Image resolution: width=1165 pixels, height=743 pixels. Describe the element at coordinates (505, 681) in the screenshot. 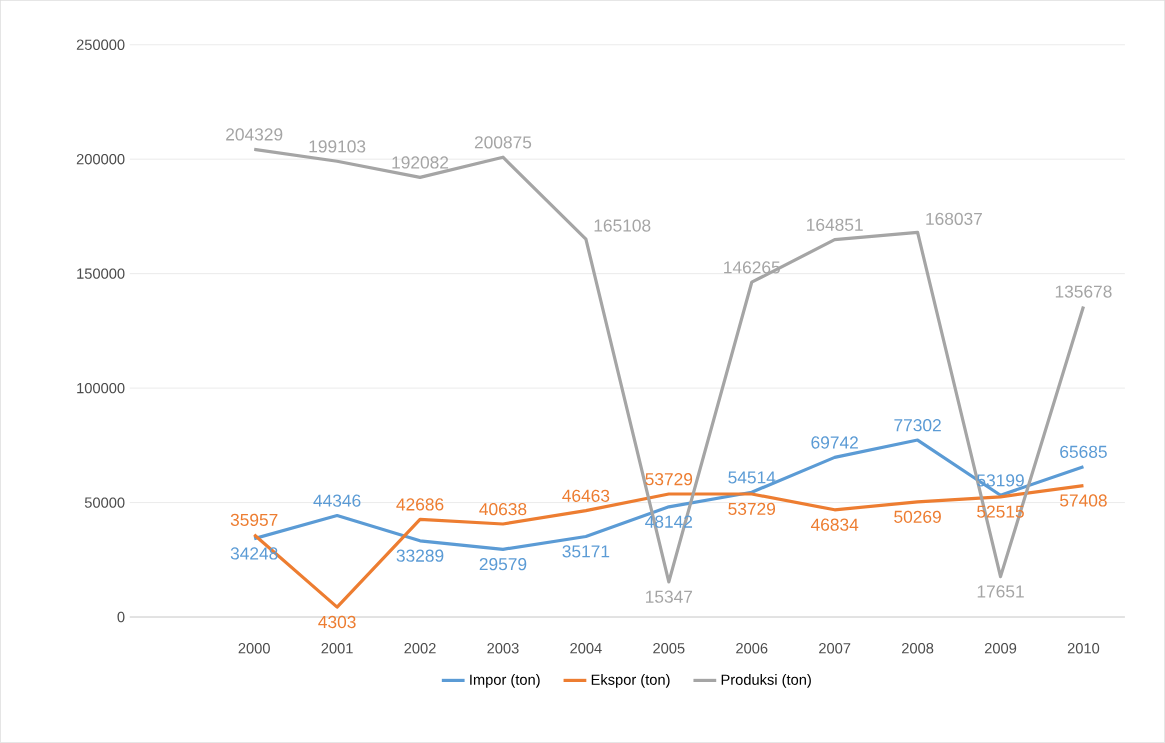

I see `legend-label: Impor (ton)` at that location.